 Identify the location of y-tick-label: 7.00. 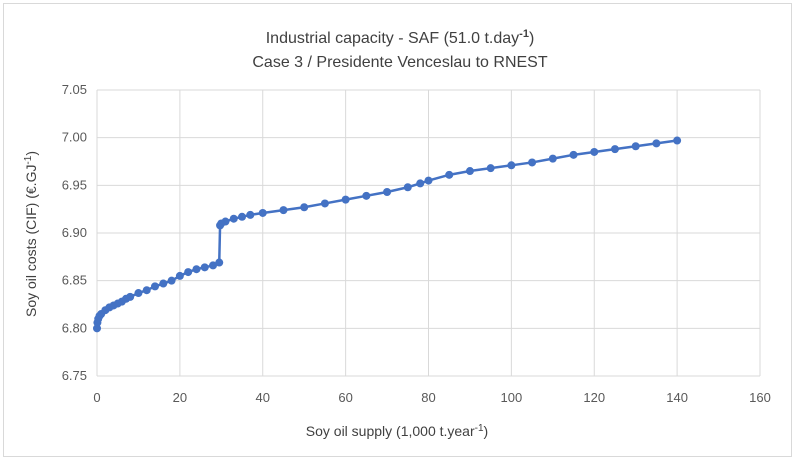
(74, 137).